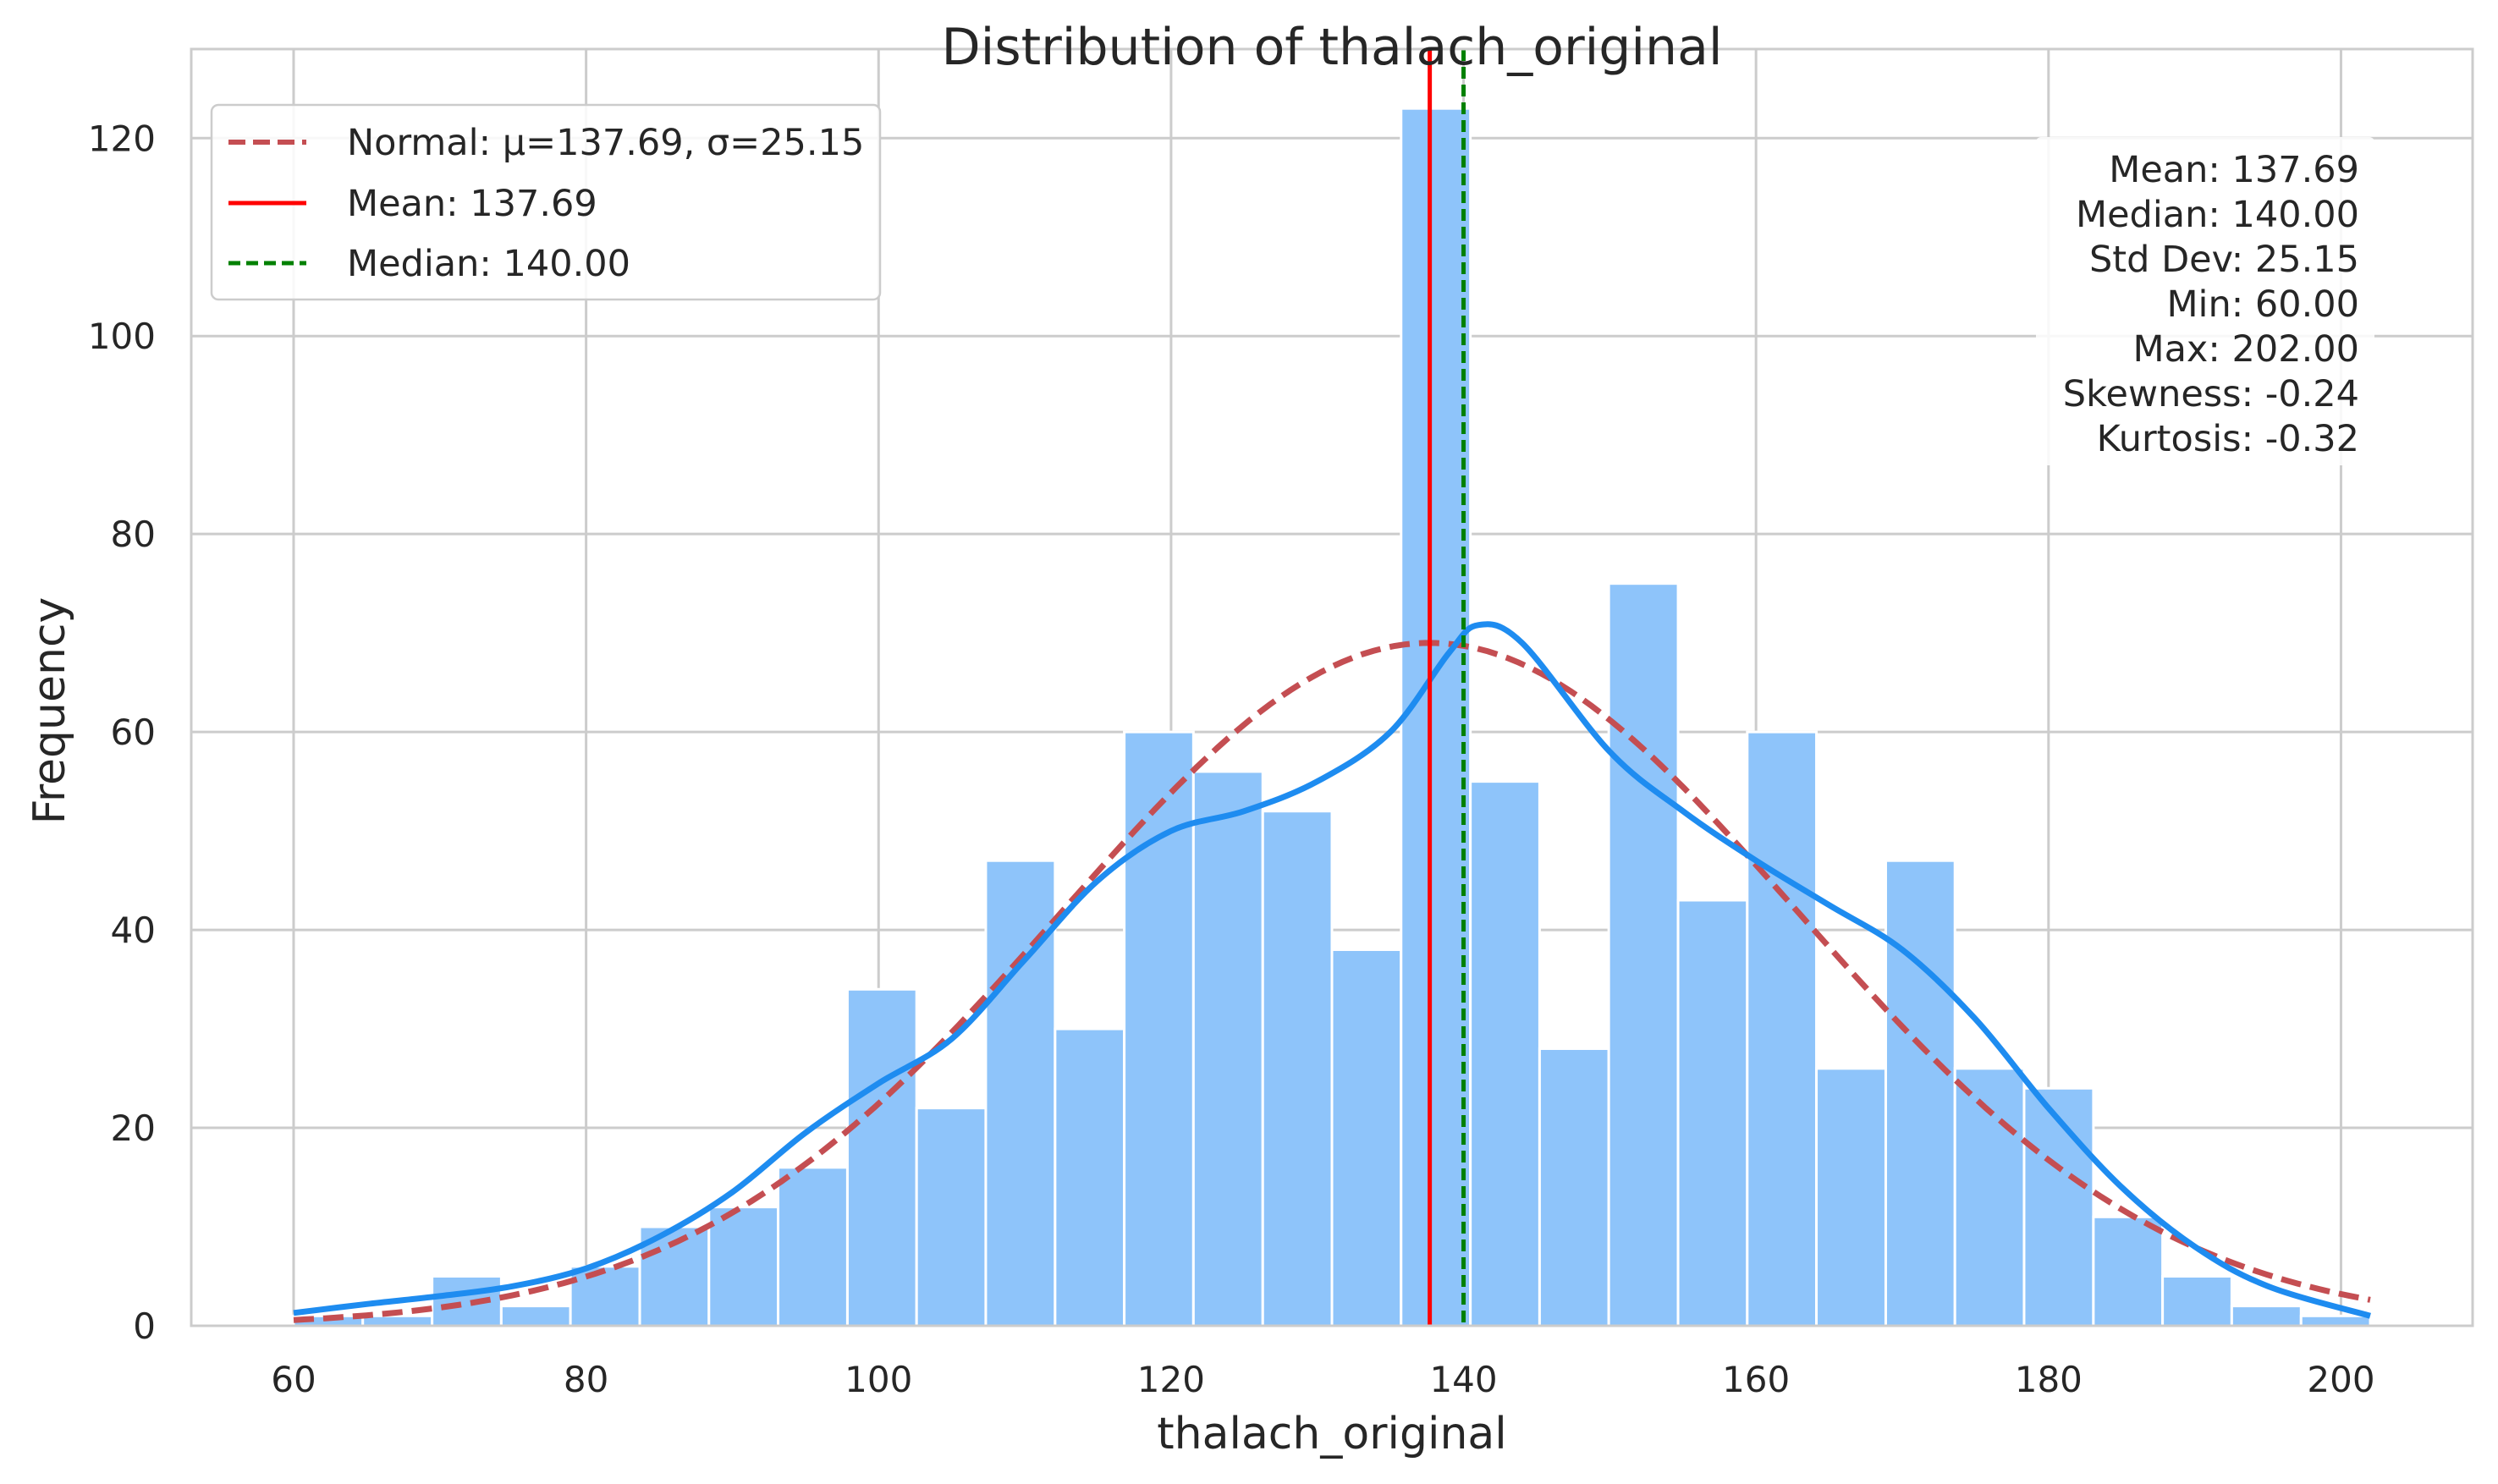  Describe the element at coordinates (472, 204) in the screenshot. I see `legend-mean-label: Mean: 137.69` at that location.